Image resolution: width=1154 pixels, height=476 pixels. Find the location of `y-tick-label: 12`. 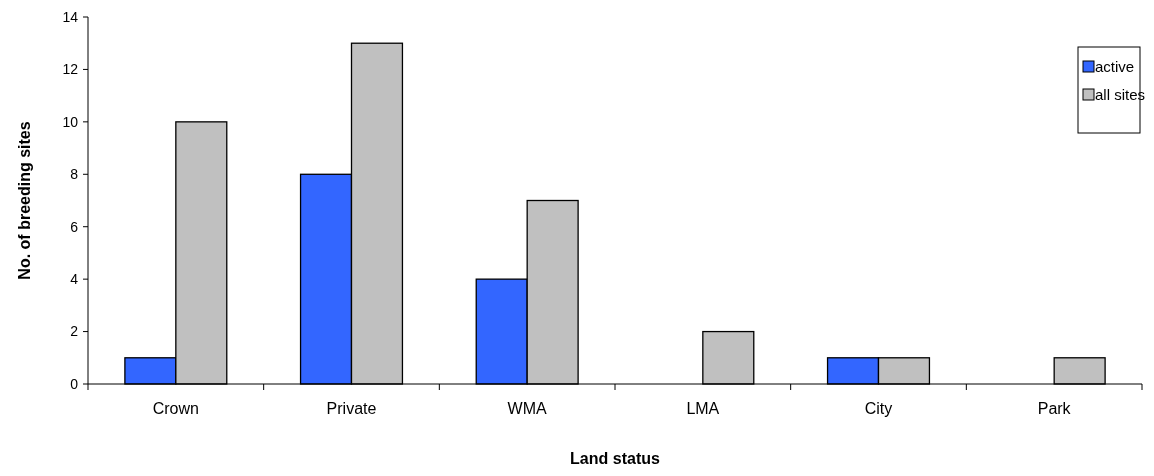

y-tick-label: 12 is located at coordinates (70, 69).